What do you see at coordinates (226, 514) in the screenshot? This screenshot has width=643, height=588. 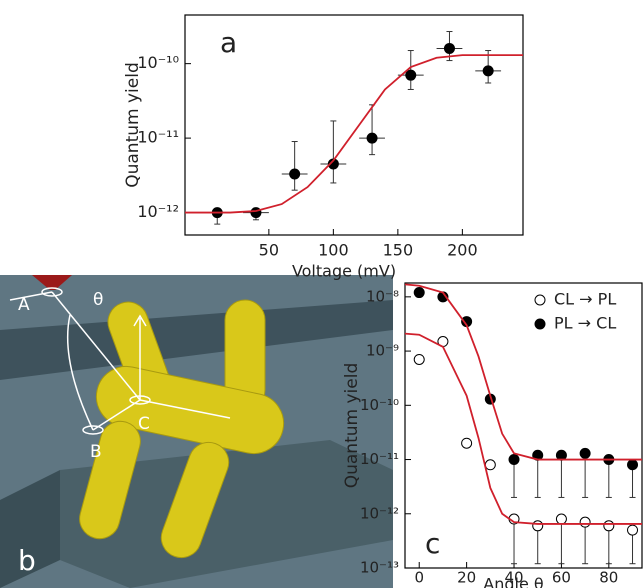 I see `slab` at bounding box center [226, 514].